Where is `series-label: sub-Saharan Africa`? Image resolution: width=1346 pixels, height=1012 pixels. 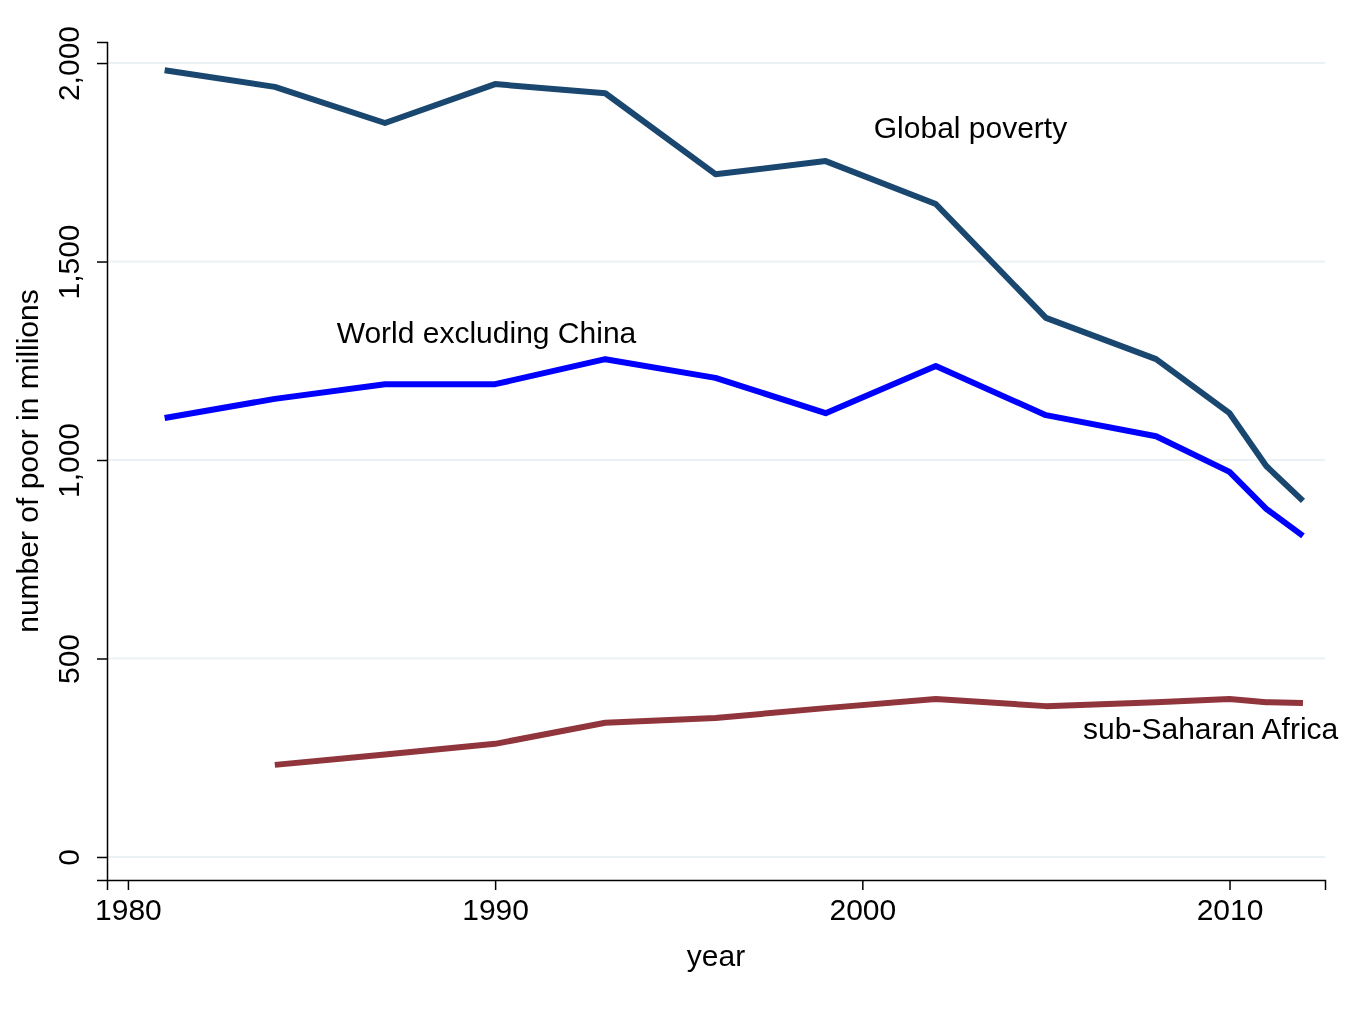 series-label: sub-Saharan Africa is located at coordinates (1211, 729).